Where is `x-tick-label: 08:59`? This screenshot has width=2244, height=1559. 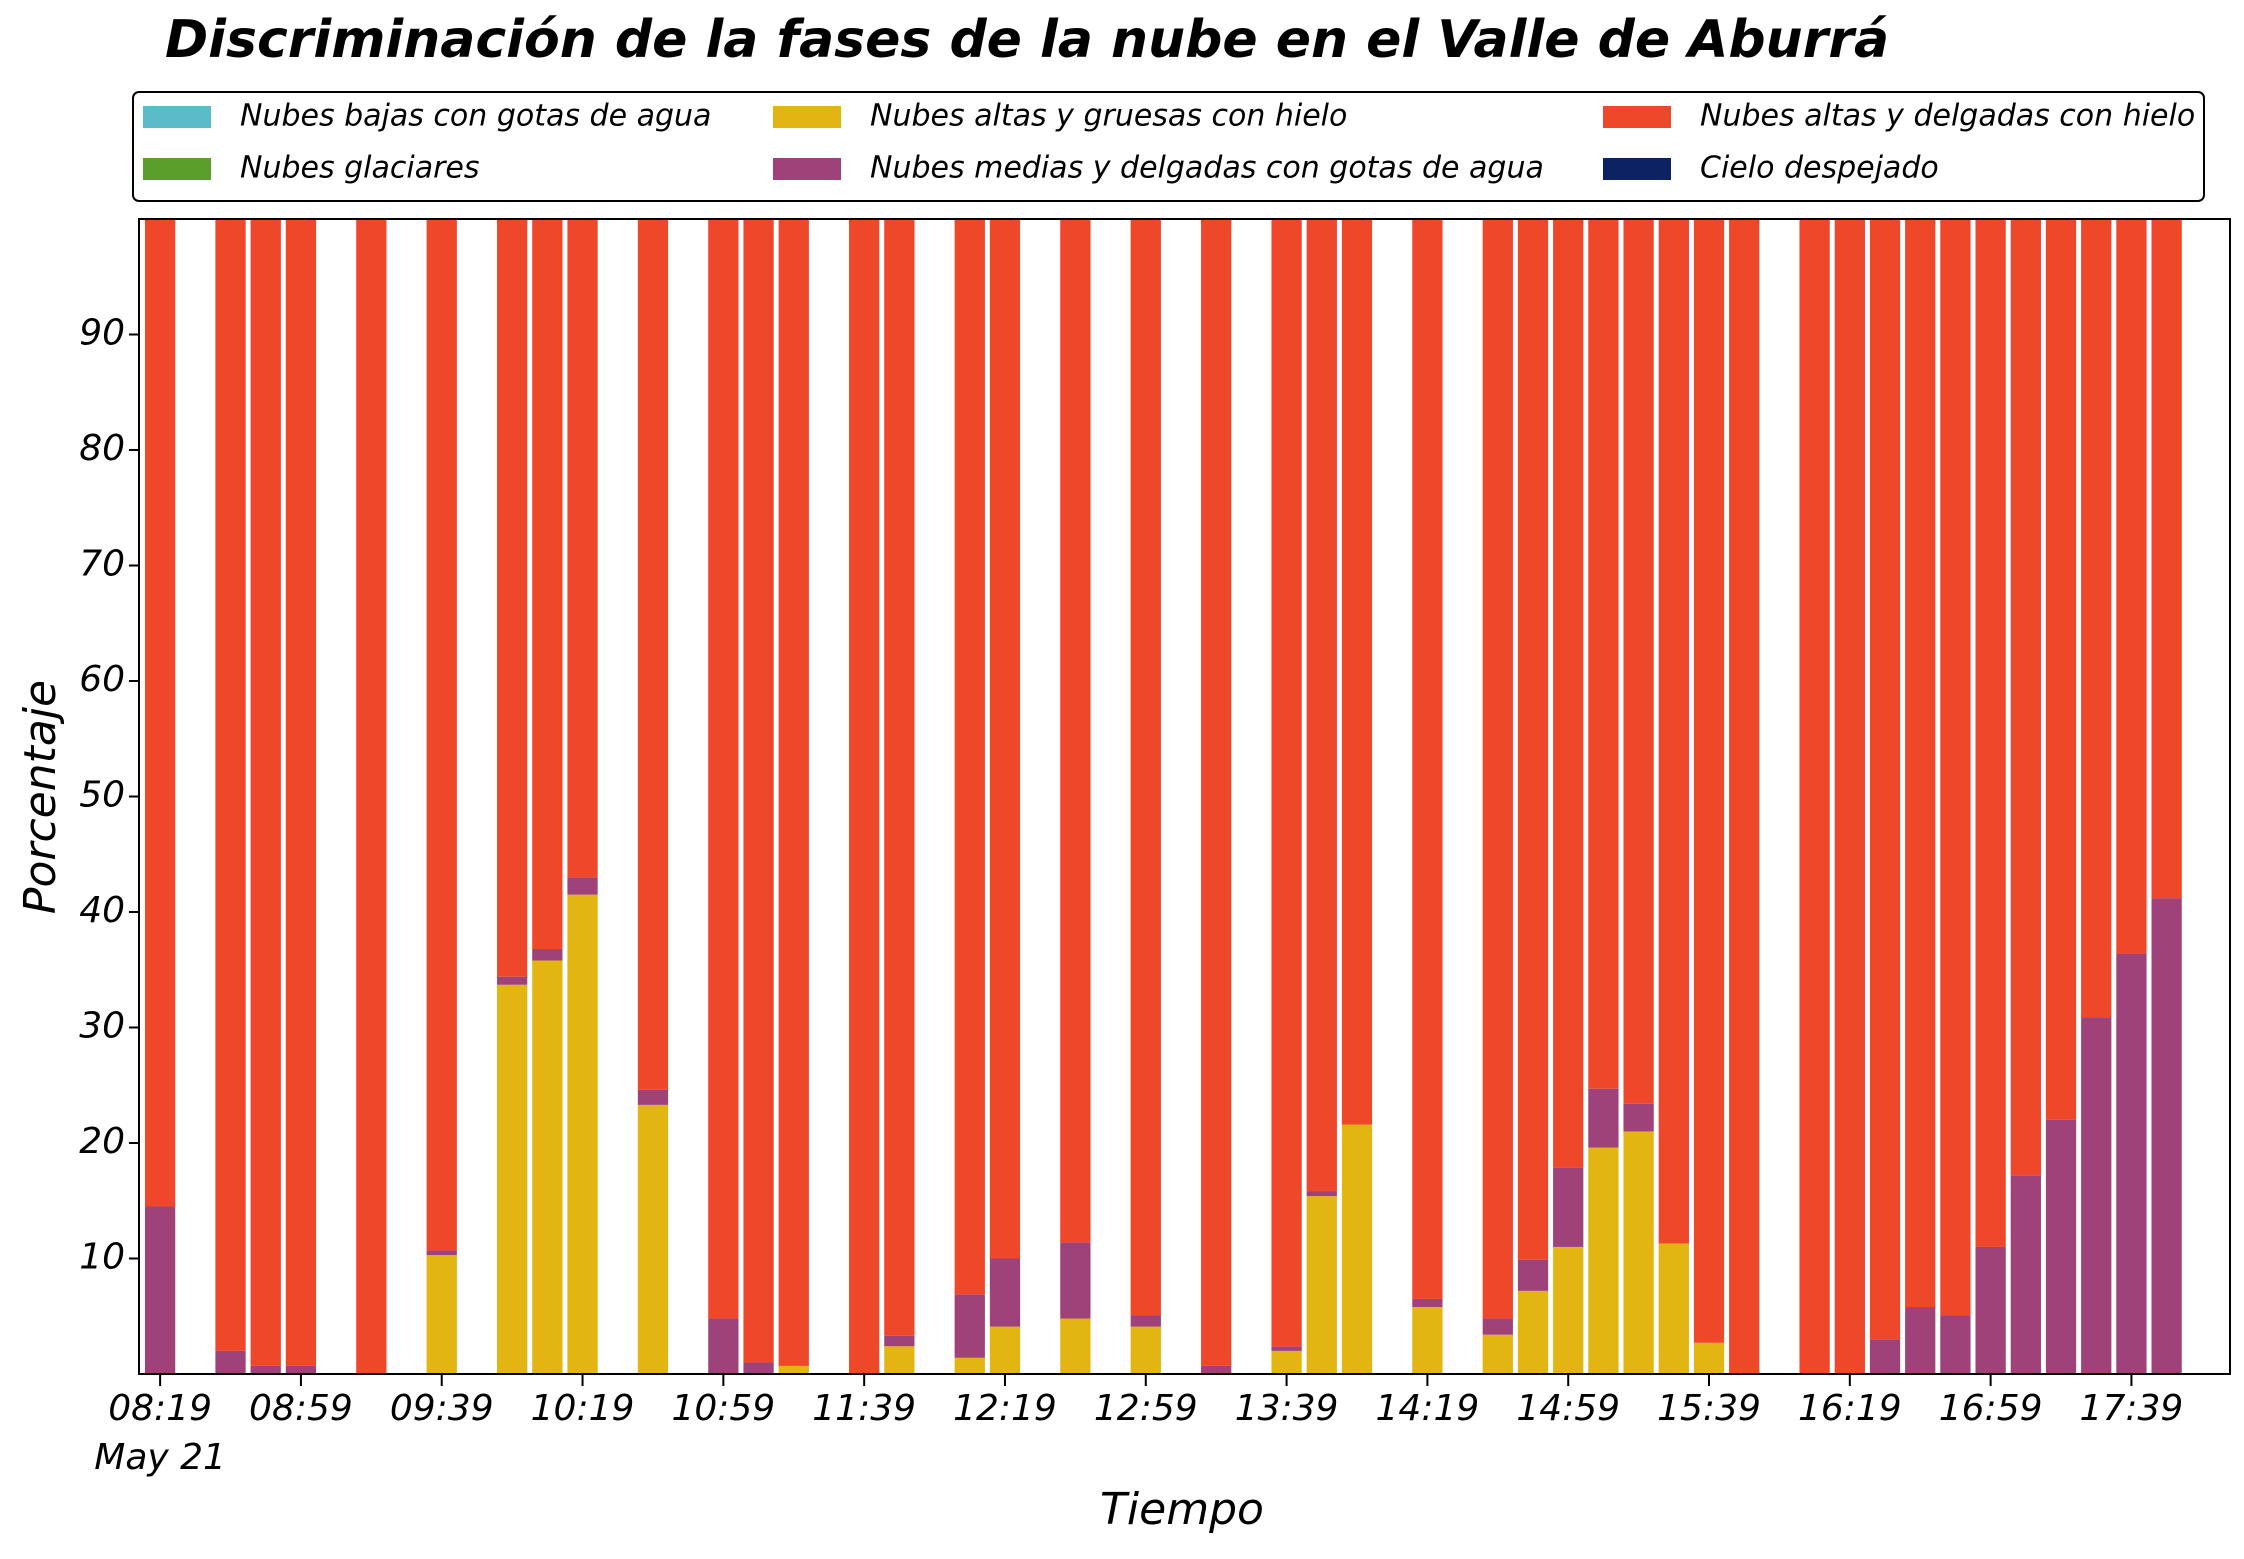
x-tick-label: 08:59 is located at coordinates (301, 1408).